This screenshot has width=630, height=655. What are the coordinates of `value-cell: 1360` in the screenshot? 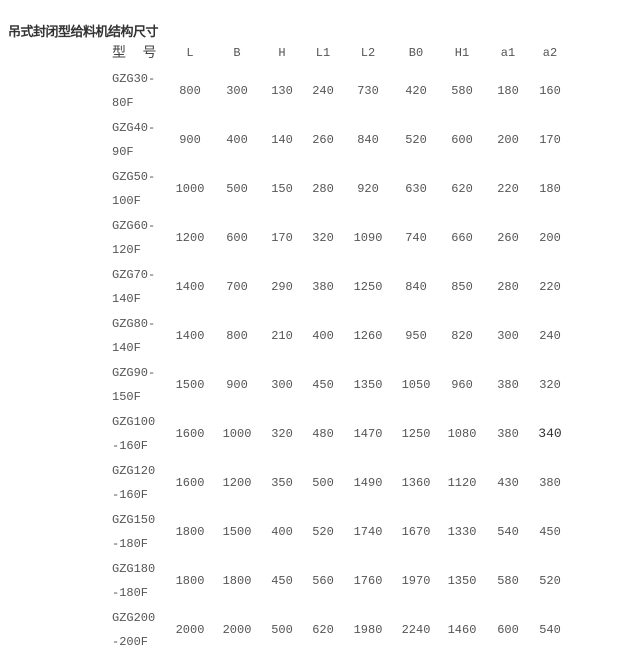 It's located at (416, 482).